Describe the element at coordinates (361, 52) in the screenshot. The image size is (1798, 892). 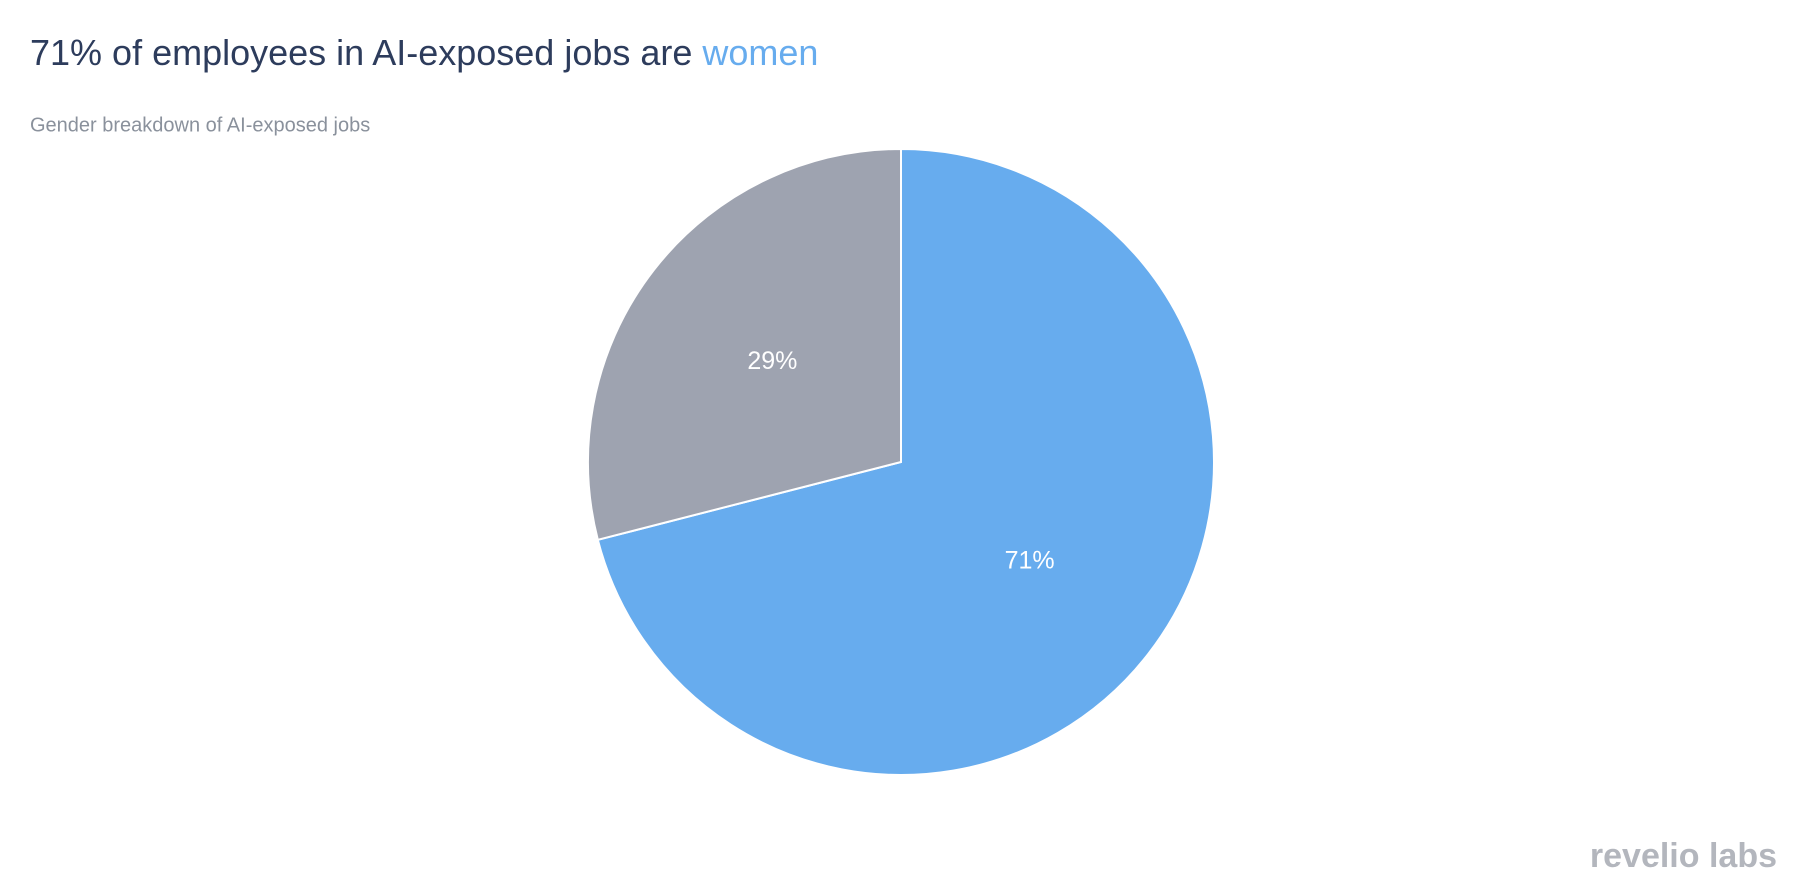
I see `title-text: 71% of employees in AI-exposed jobs are` at that location.